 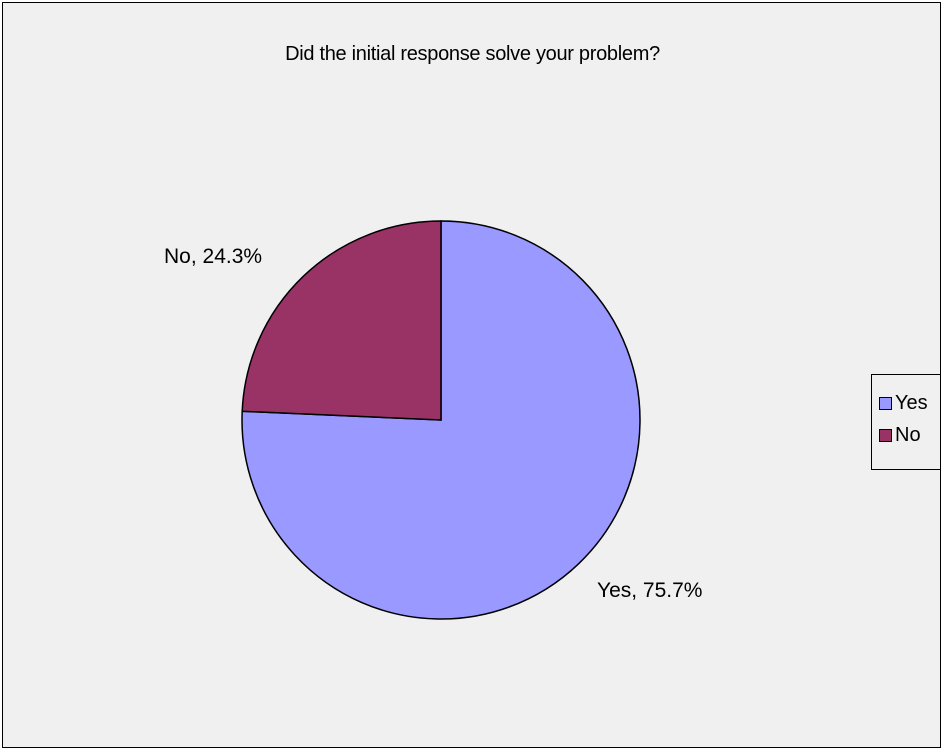 I want to click on legend-swatch-yes, so click(x=885, y=403).